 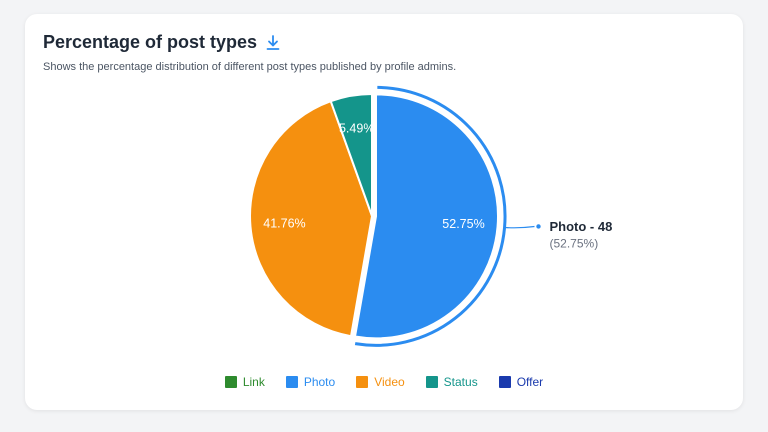 I want to click on legend-item-video: Video, so click(x=380, y=382).